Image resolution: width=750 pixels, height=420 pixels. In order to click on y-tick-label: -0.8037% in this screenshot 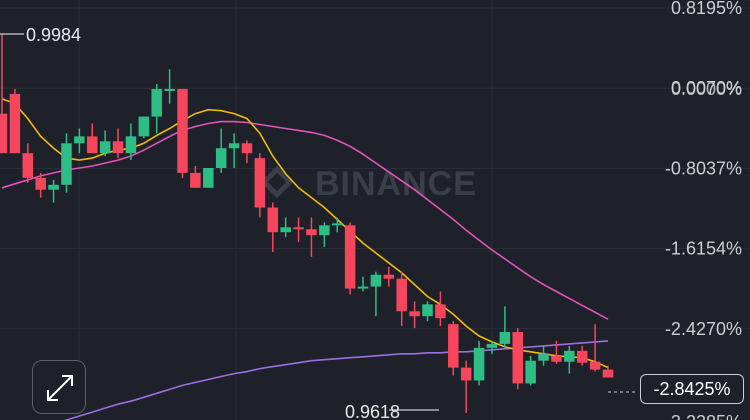, I will do `click(703, 168)`.